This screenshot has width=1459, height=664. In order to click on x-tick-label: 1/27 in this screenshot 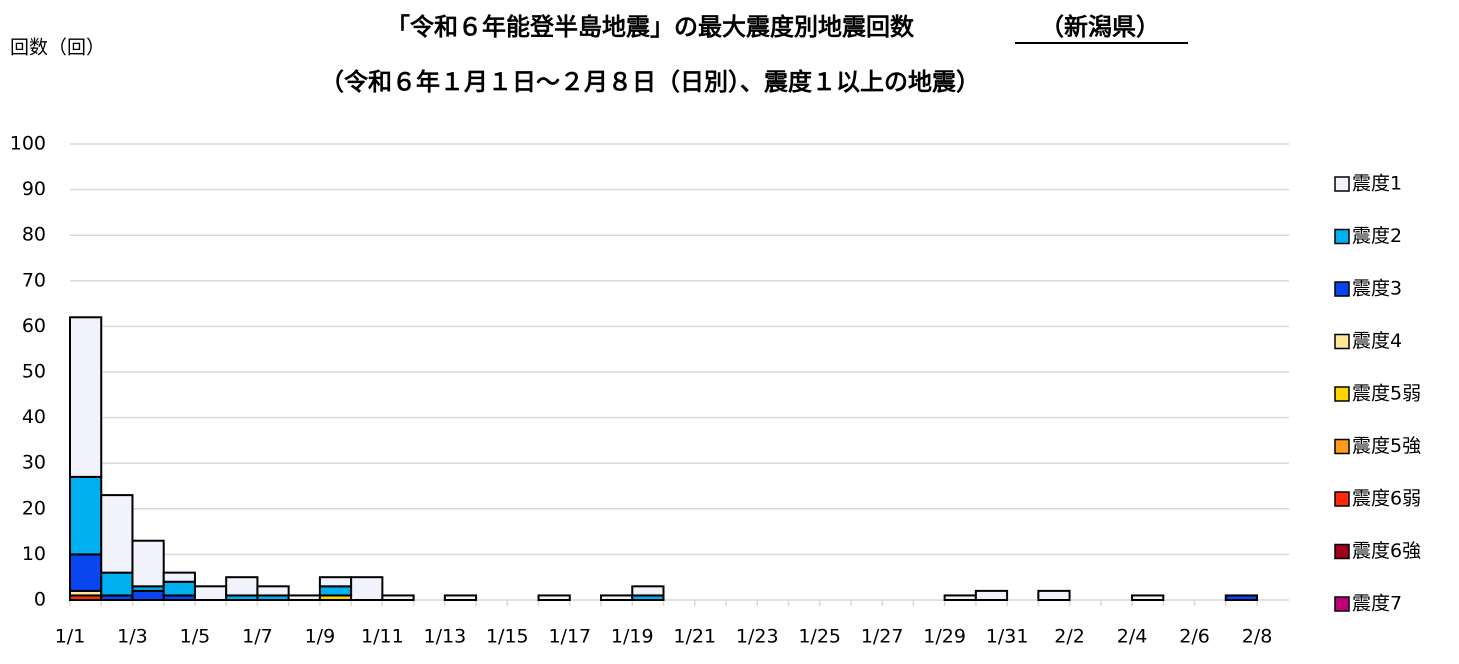, I will do `click(882, 637)`.